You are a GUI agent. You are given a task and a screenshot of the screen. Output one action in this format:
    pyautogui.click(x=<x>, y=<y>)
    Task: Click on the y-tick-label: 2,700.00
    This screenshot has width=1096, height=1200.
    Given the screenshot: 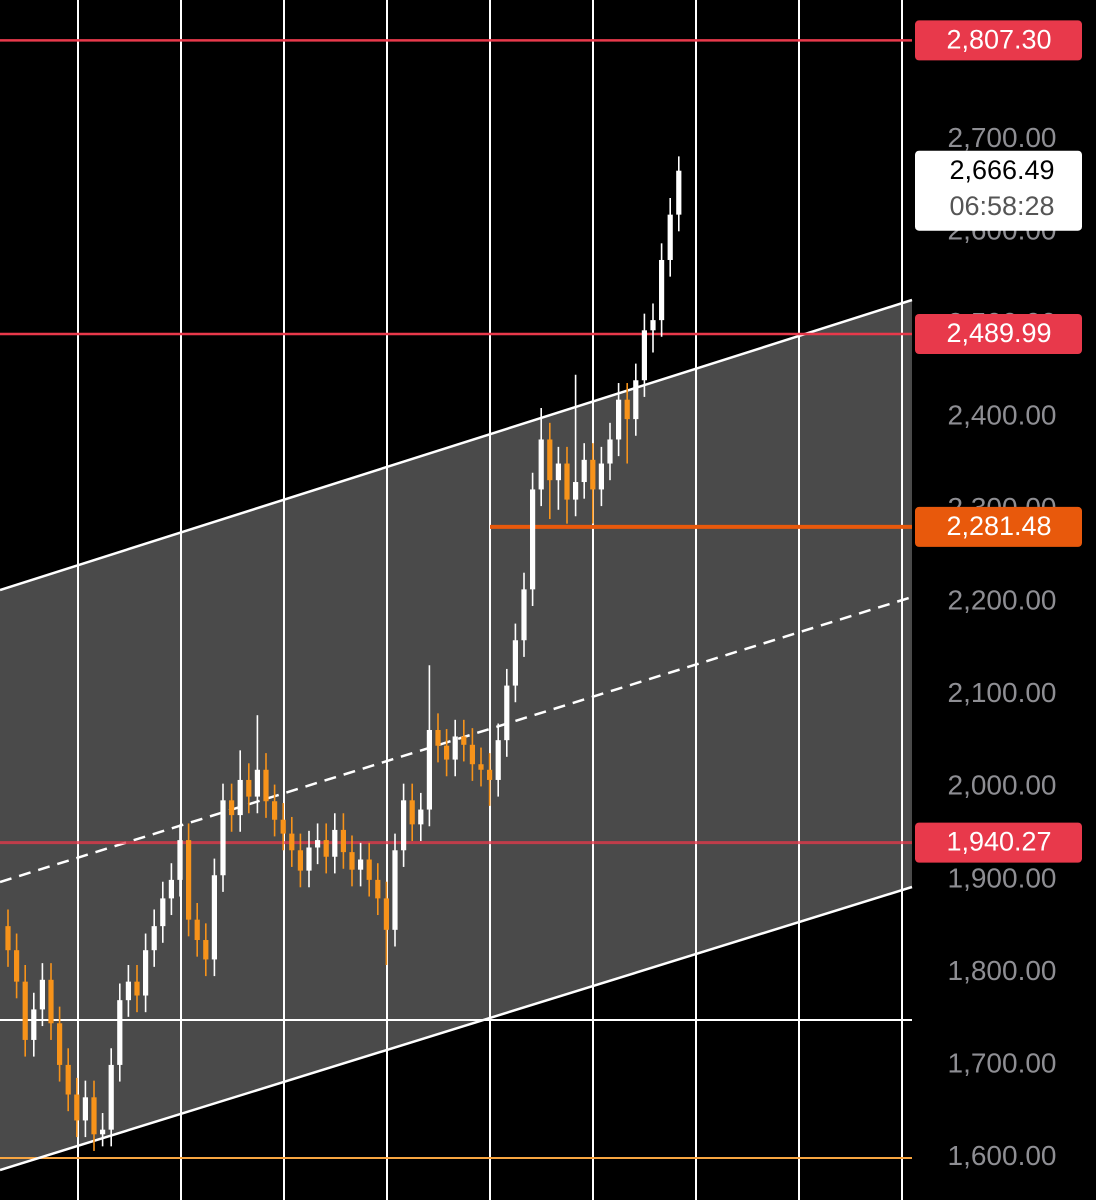 What is the action you would take?
    pyautogui.click(x=1002, y=137)
    